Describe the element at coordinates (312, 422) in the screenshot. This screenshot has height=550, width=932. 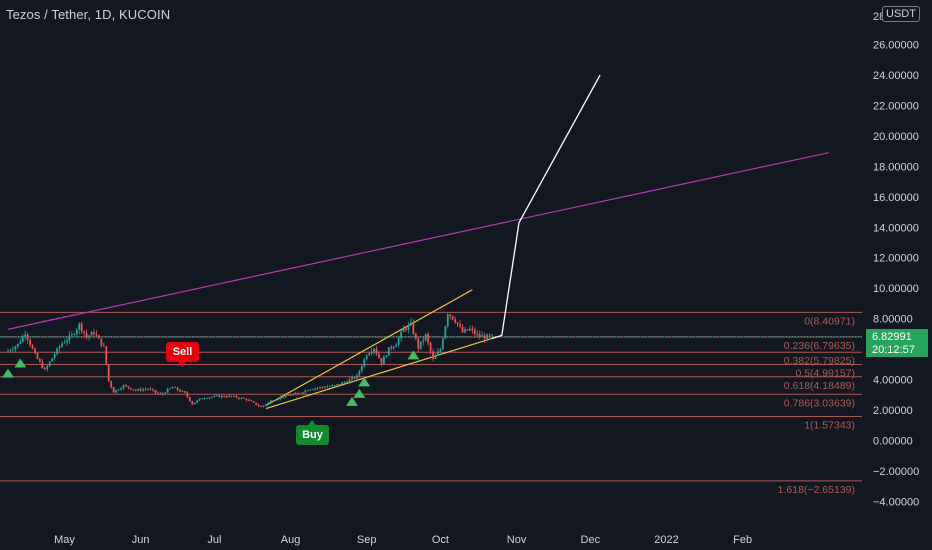
I see `buy-arrow-icon` at that location.